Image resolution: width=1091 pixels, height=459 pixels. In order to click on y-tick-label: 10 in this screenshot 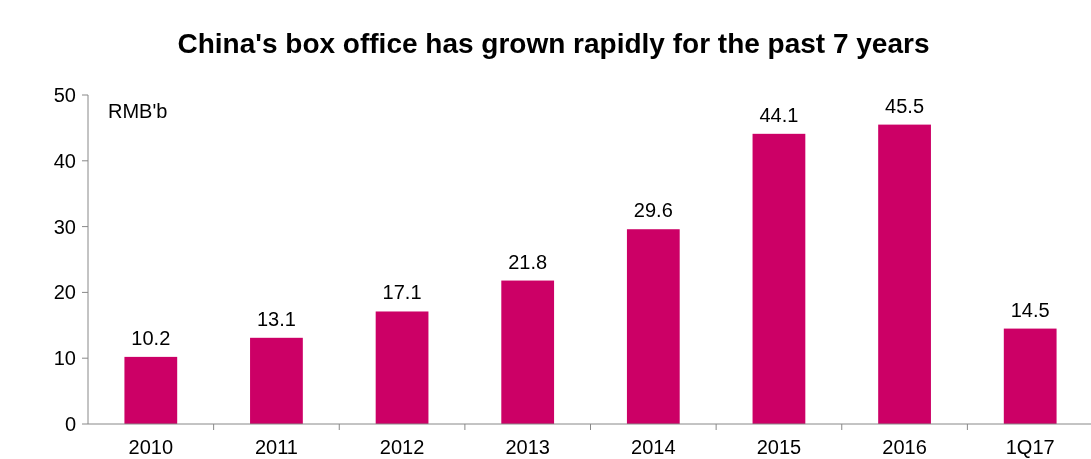, I will do `click(64, 358)`.